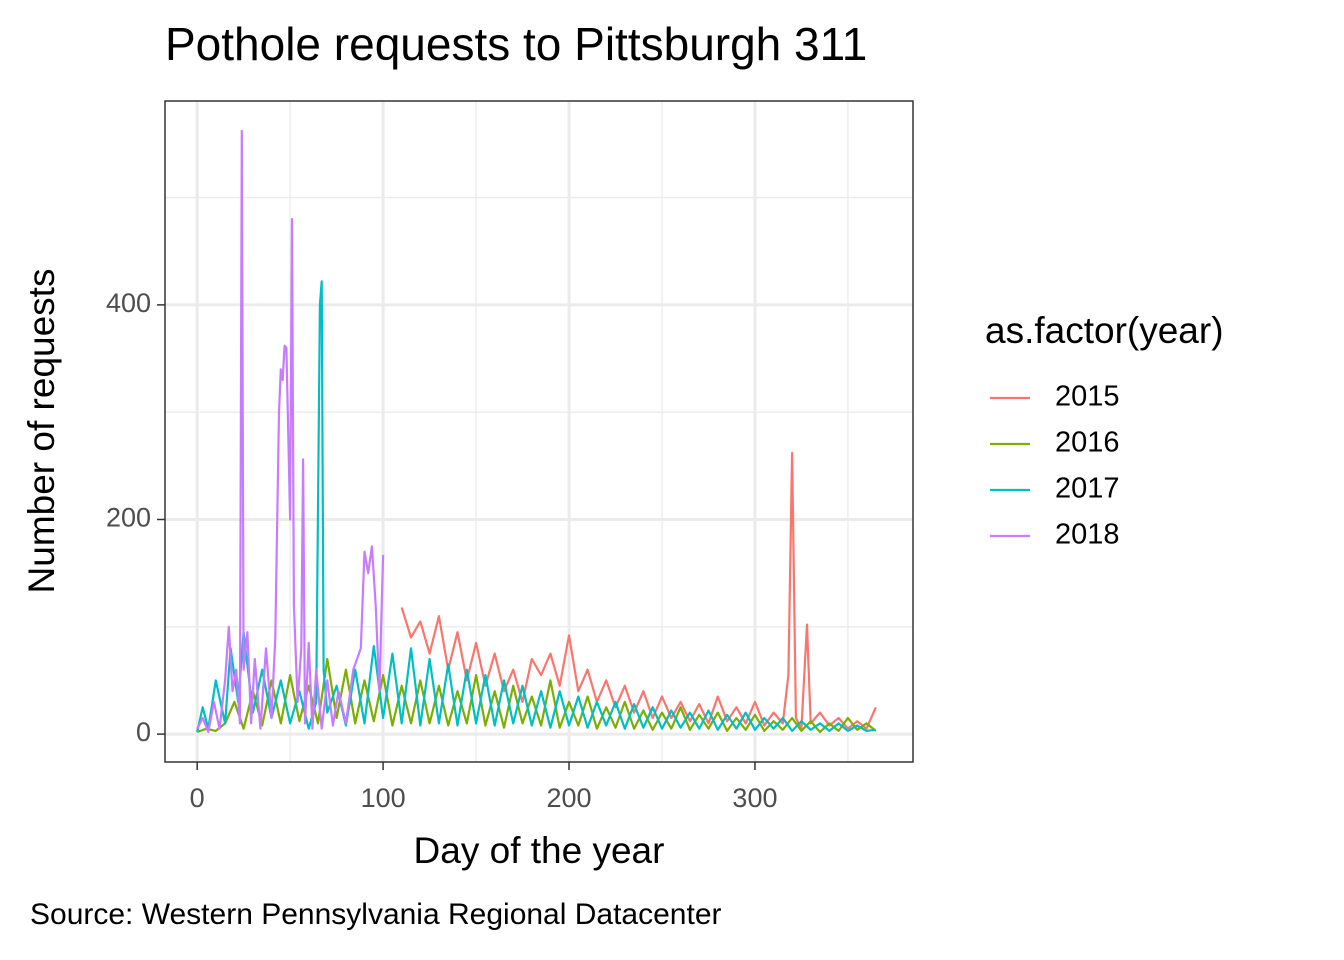 This screenshot has width=1344, height=960. Describe the element at coordinates (128, 518) in the screenshot. I see `y-tick-label: 200` at that location.